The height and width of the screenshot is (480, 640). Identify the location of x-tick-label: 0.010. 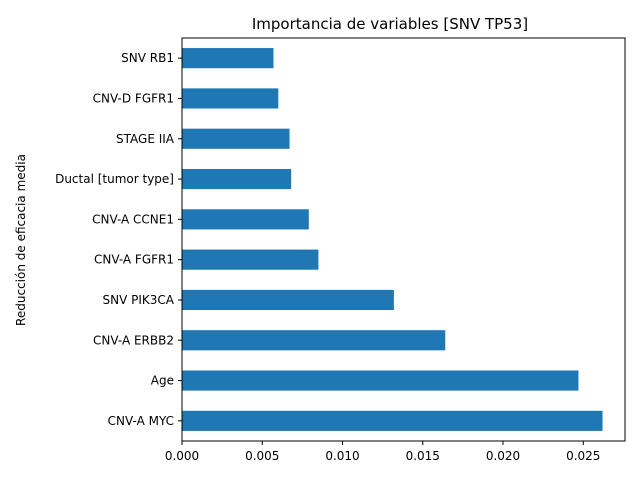
(342, 456).